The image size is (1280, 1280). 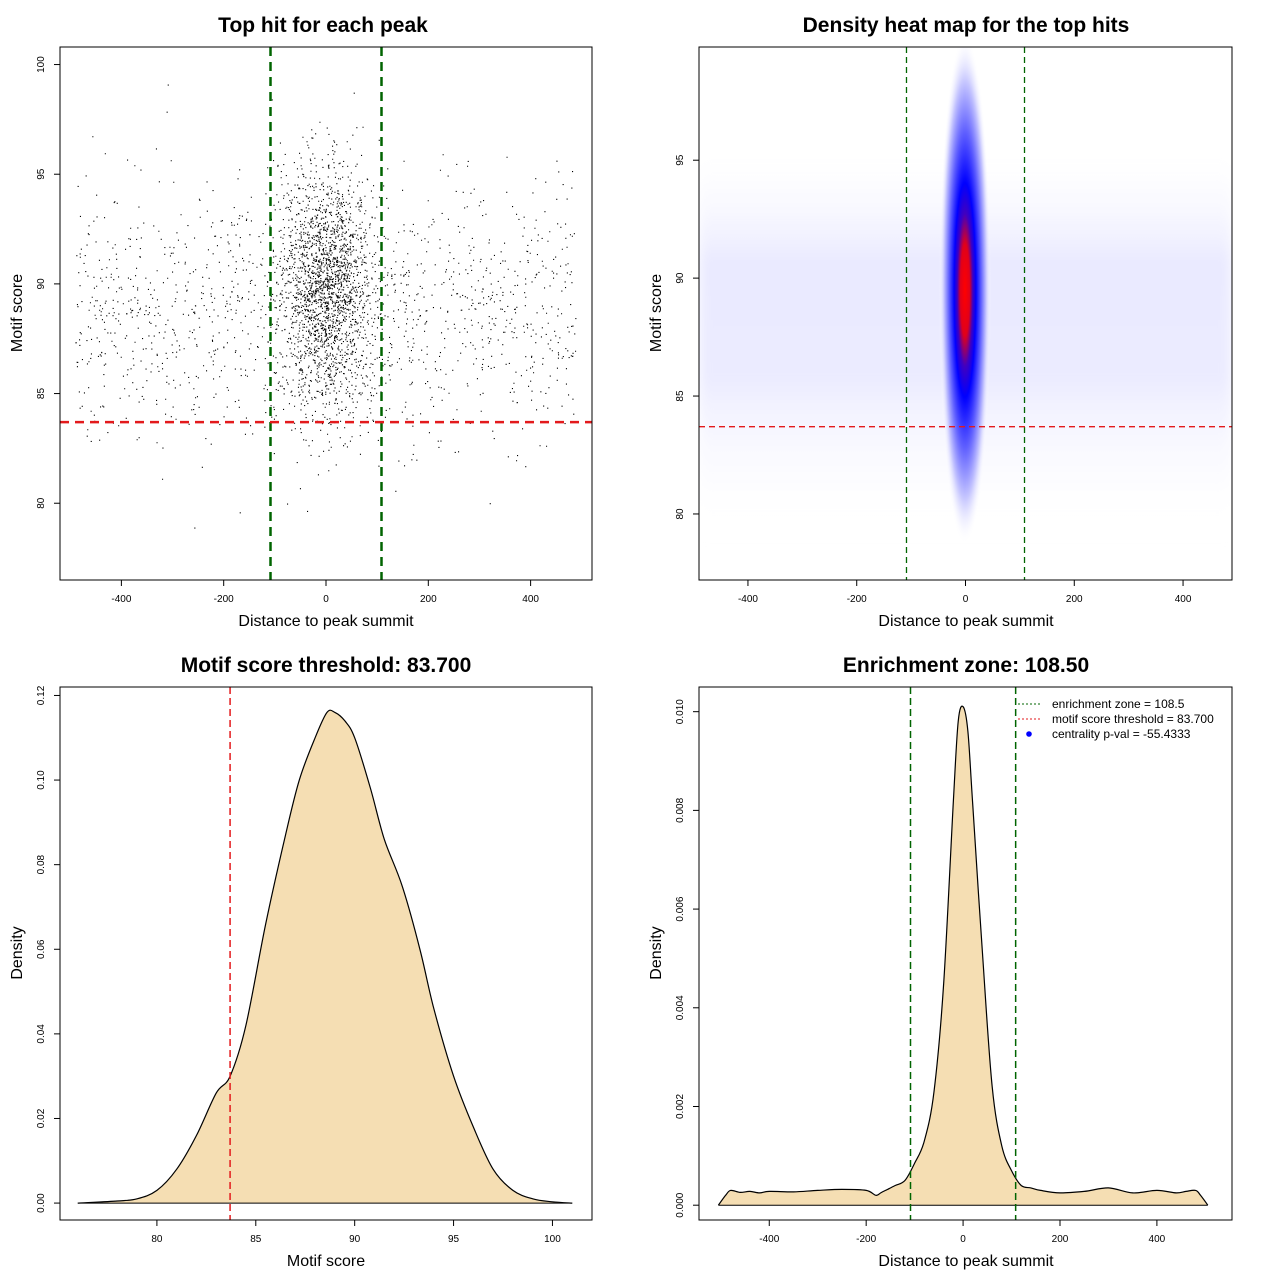 I want to click on legend-pval-point, so click(x=1029, y=734).